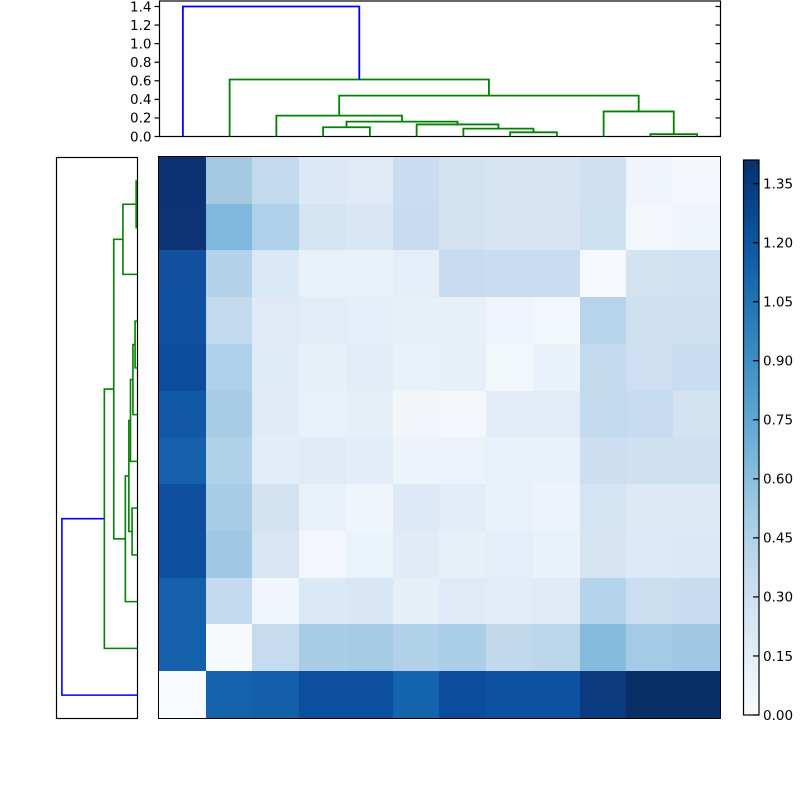 This screenshot has height=800, width=800. What do you see at coordinates (778, 421) in the screenshot?
I see `colorbar-tick-label: 0.75` at bounding box center [778, 421].